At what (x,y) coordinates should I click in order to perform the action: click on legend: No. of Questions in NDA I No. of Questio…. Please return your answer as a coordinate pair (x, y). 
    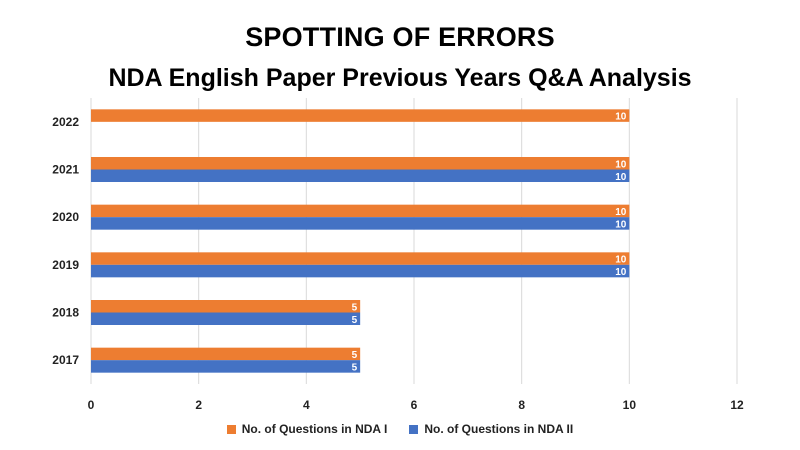
    Looking at the image, I should click on (400, 429).